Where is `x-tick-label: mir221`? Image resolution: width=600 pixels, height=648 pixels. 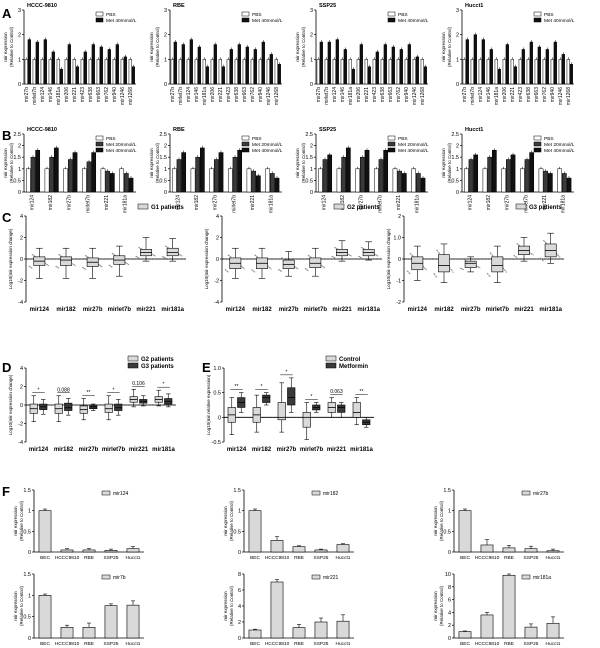 x-tick-label: mir221 is located at coordinates (221, 95).